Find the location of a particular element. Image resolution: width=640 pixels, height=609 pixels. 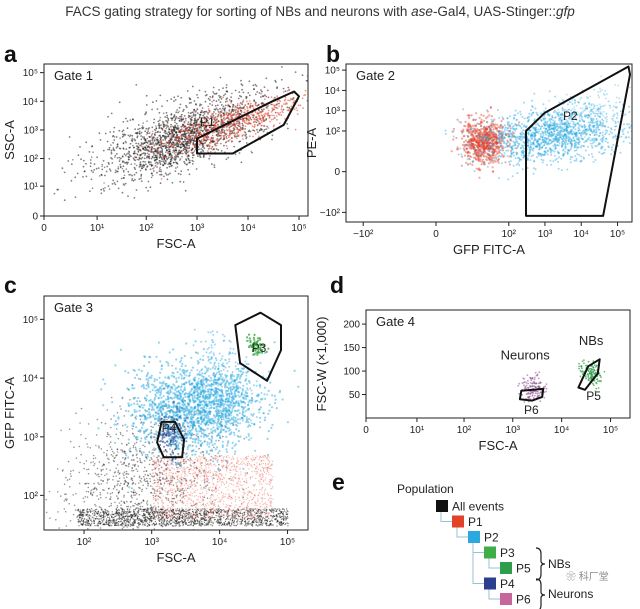

gate-p2-label: P2 is located at coordinates (570, 116).